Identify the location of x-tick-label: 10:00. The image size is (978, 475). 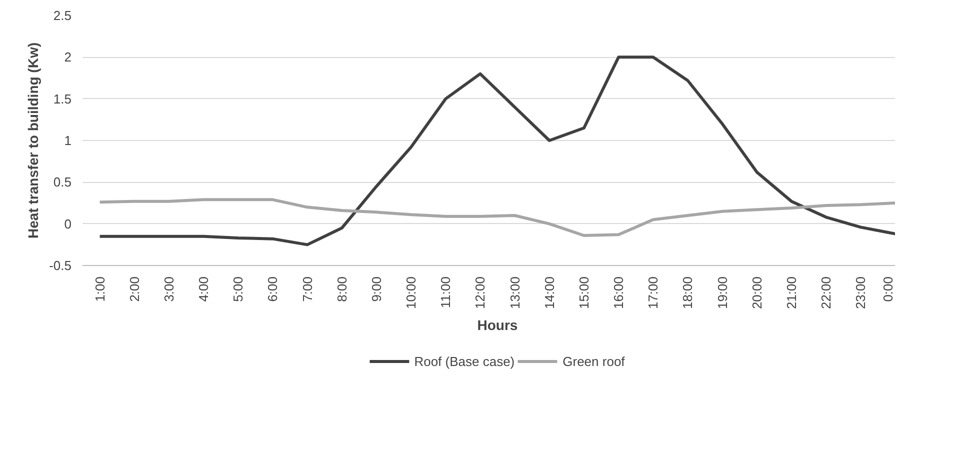
(411, 293).